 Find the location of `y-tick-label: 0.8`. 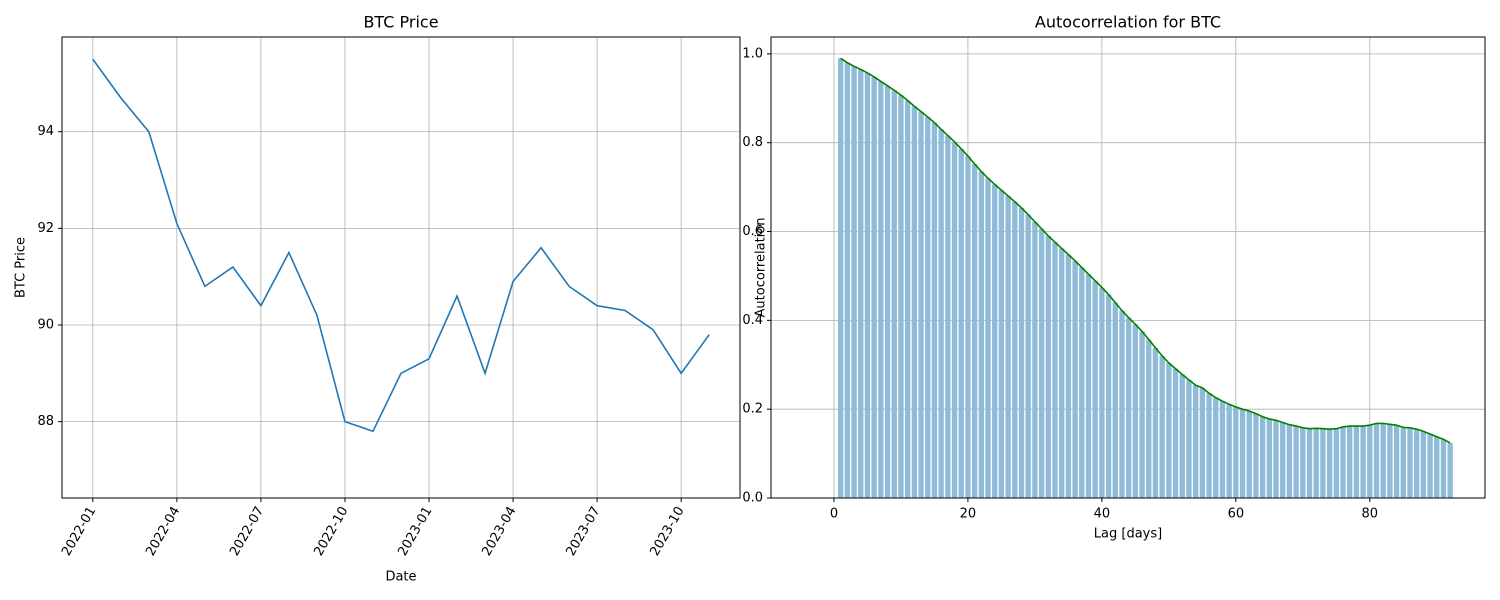

y-tick-label: 0.8 is located at coordinates (752, 142).